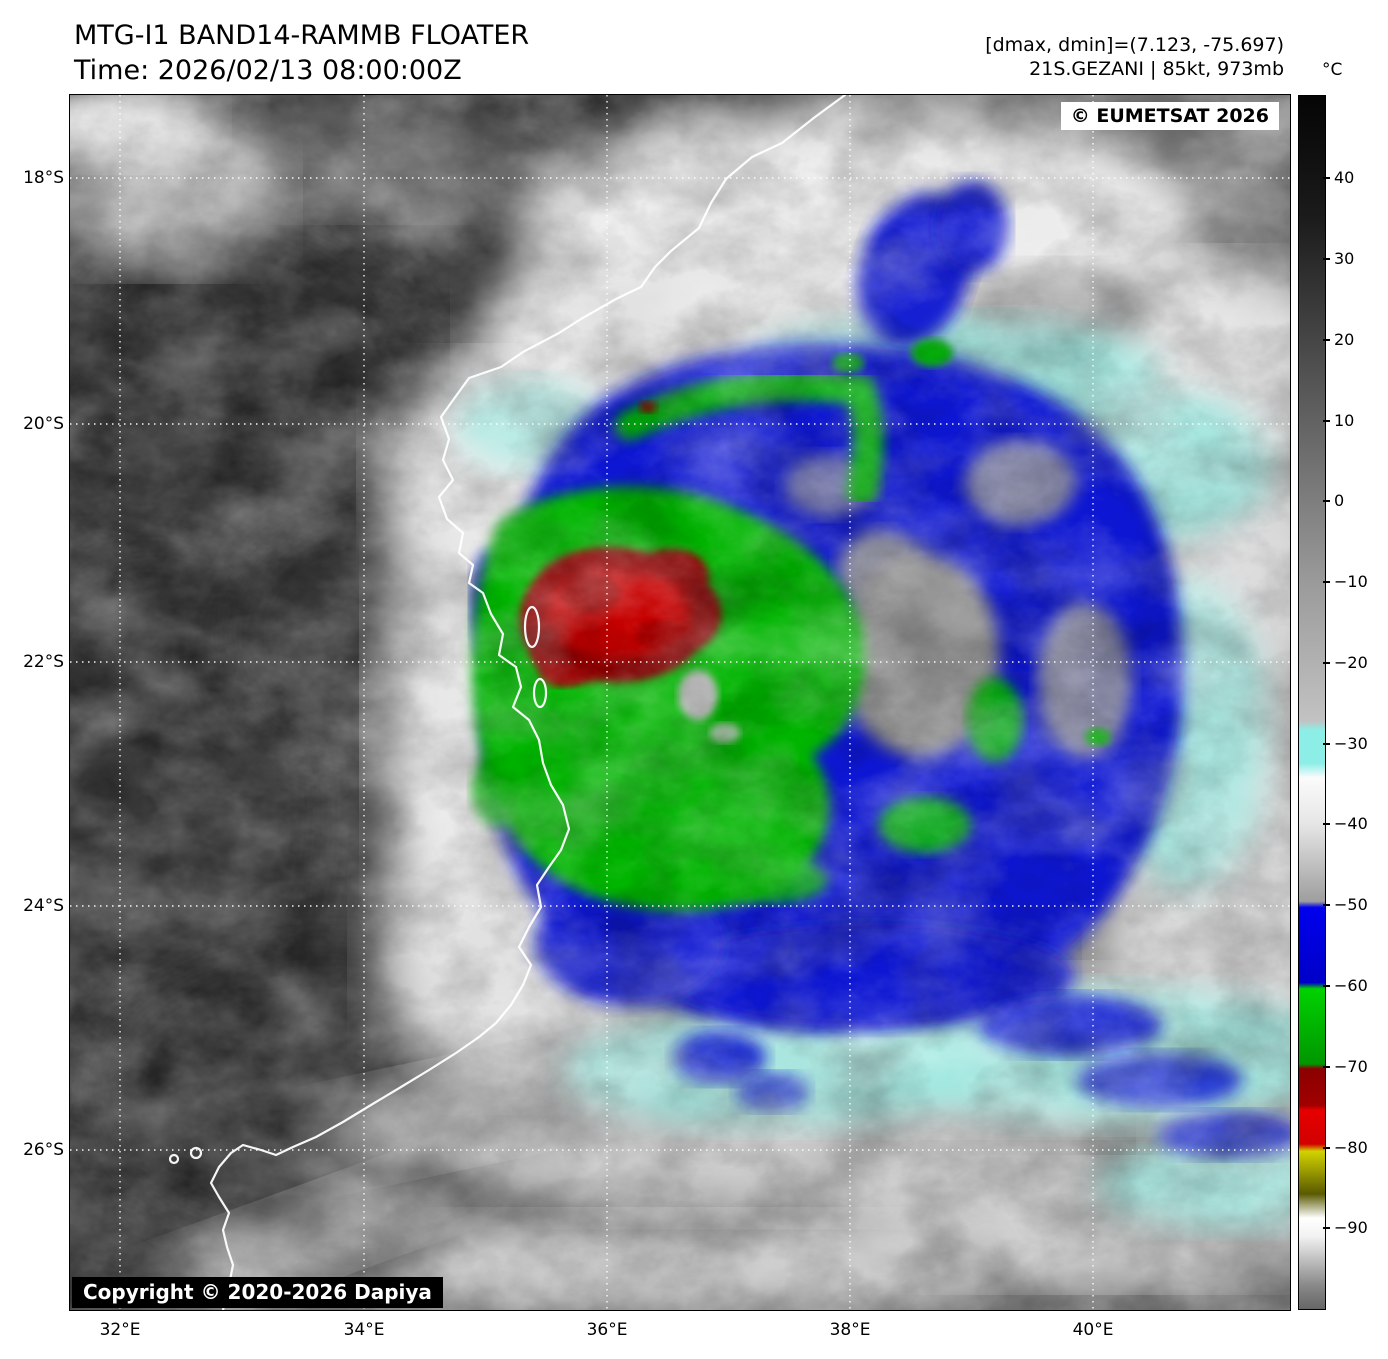  What do you see at coordinates (43, 662) in the screenshot?
I see `lat-label-22s: 22°S` at bounding box center [43, 662].